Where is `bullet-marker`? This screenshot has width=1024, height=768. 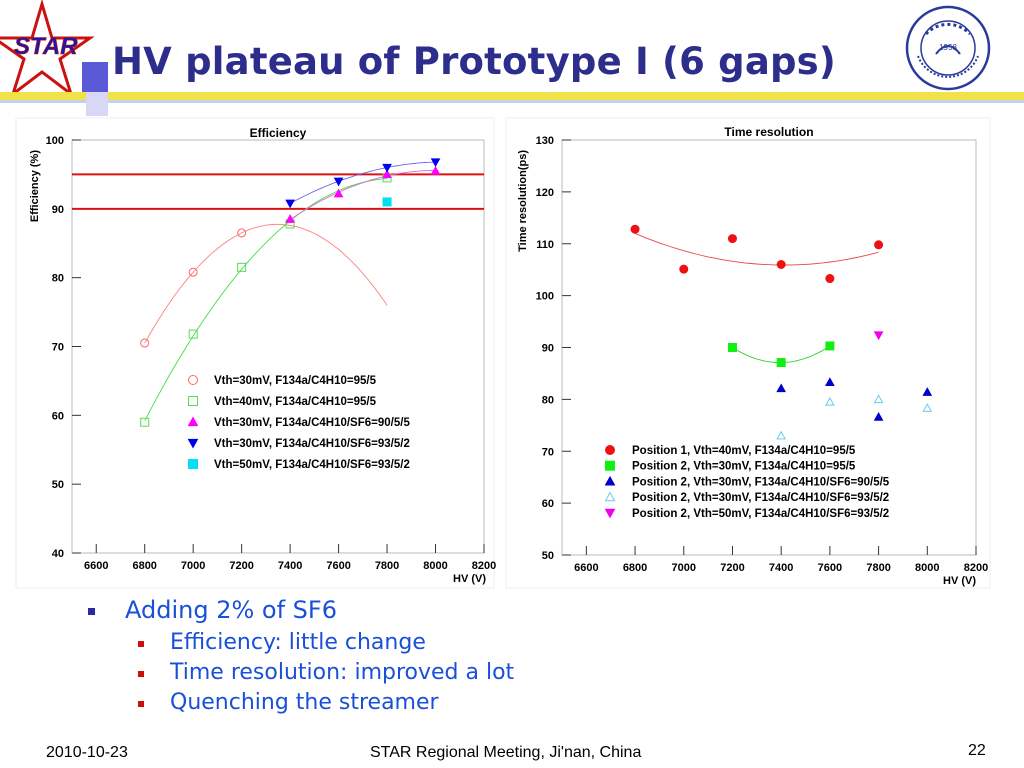
bullet-marker is located at coordinates (91, 611).